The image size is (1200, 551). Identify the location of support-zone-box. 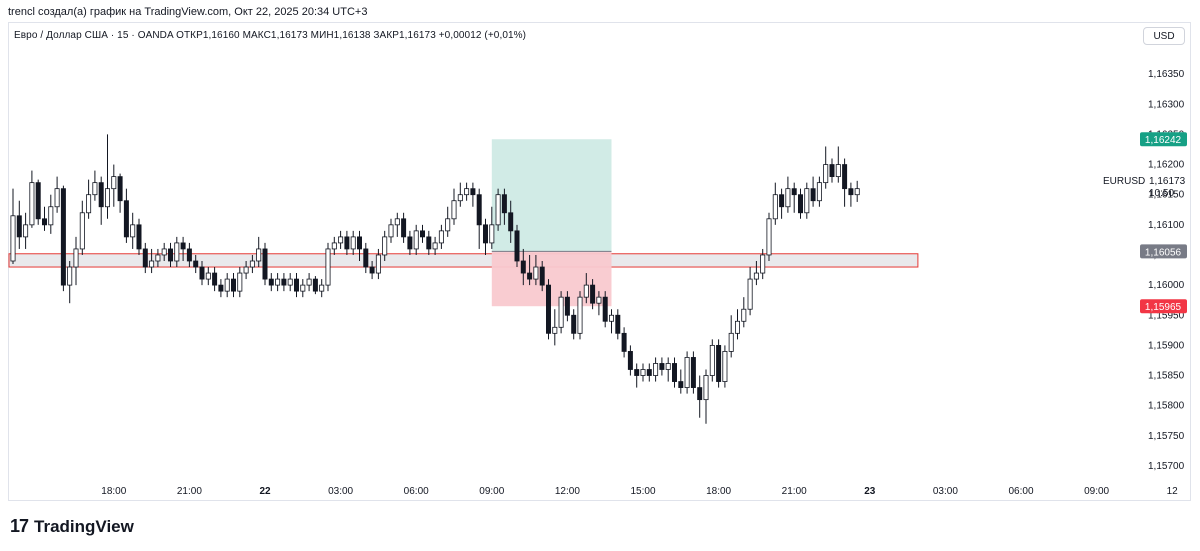
(463, 260).